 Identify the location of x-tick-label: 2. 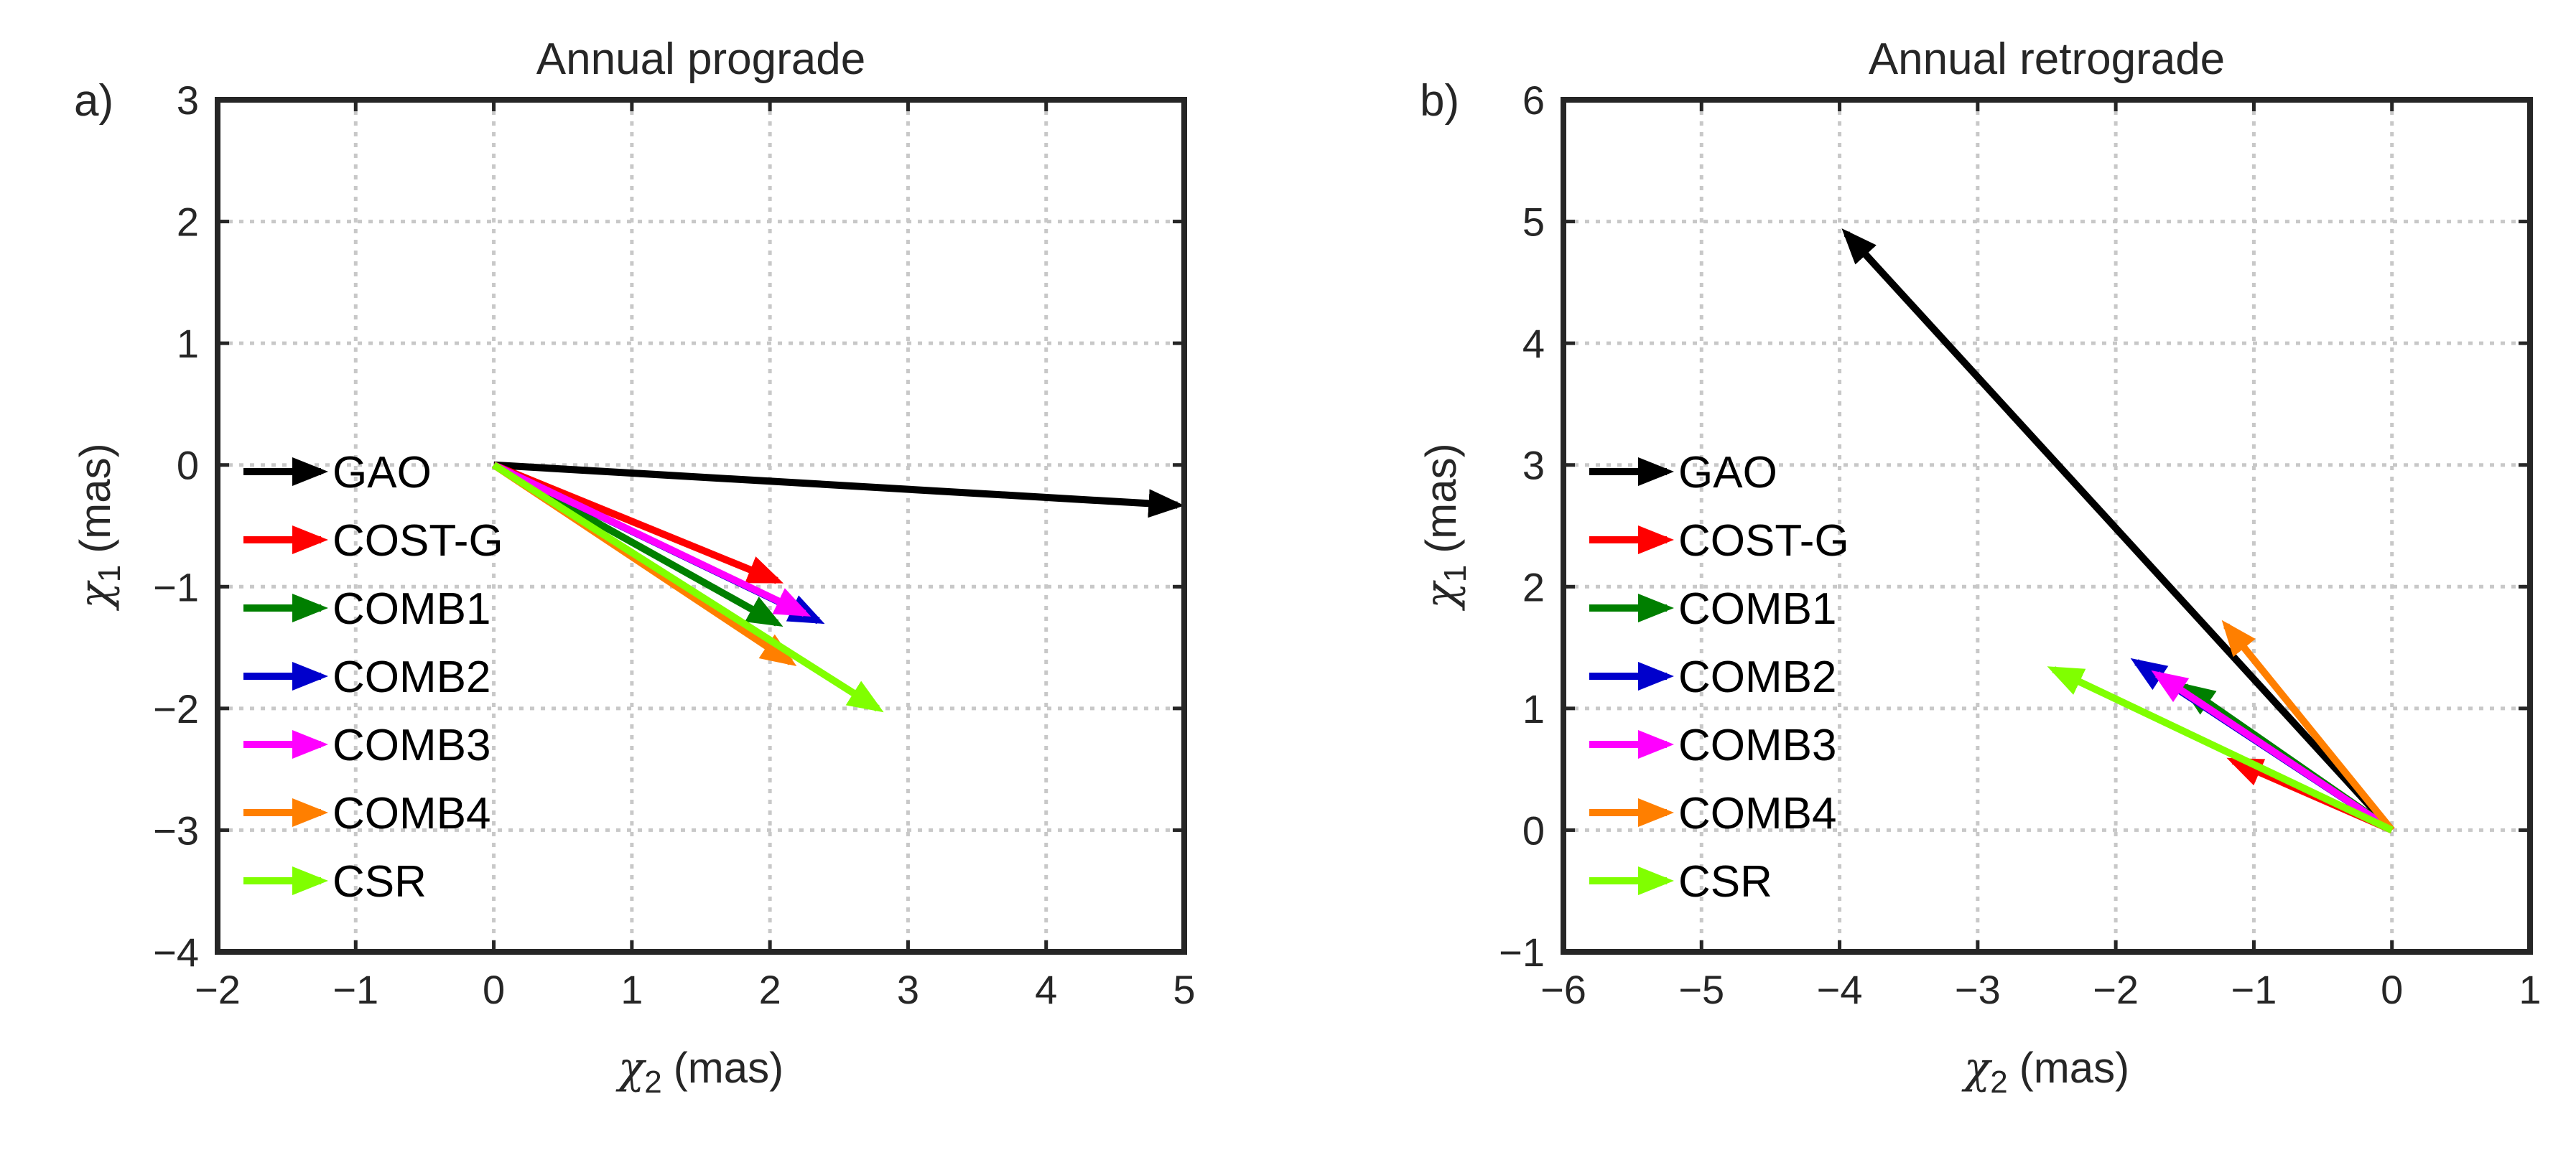
(770, 989).